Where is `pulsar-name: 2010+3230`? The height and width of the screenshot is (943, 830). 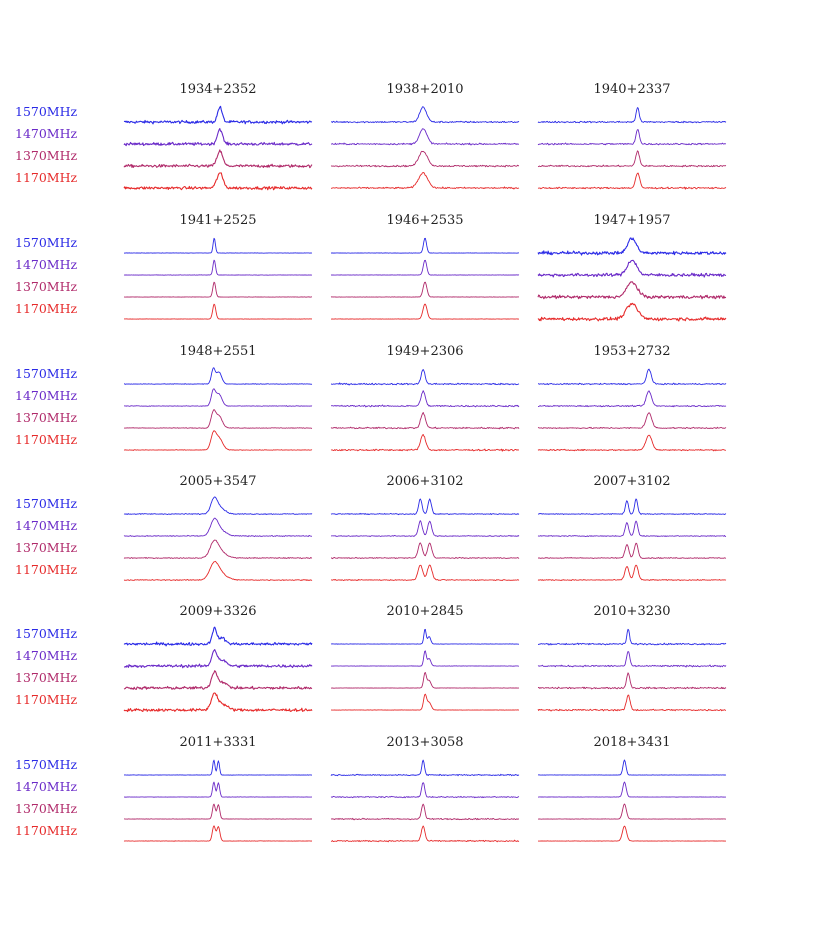
pulsar-name: 2010+3230 is located at coordinates (631, 611).